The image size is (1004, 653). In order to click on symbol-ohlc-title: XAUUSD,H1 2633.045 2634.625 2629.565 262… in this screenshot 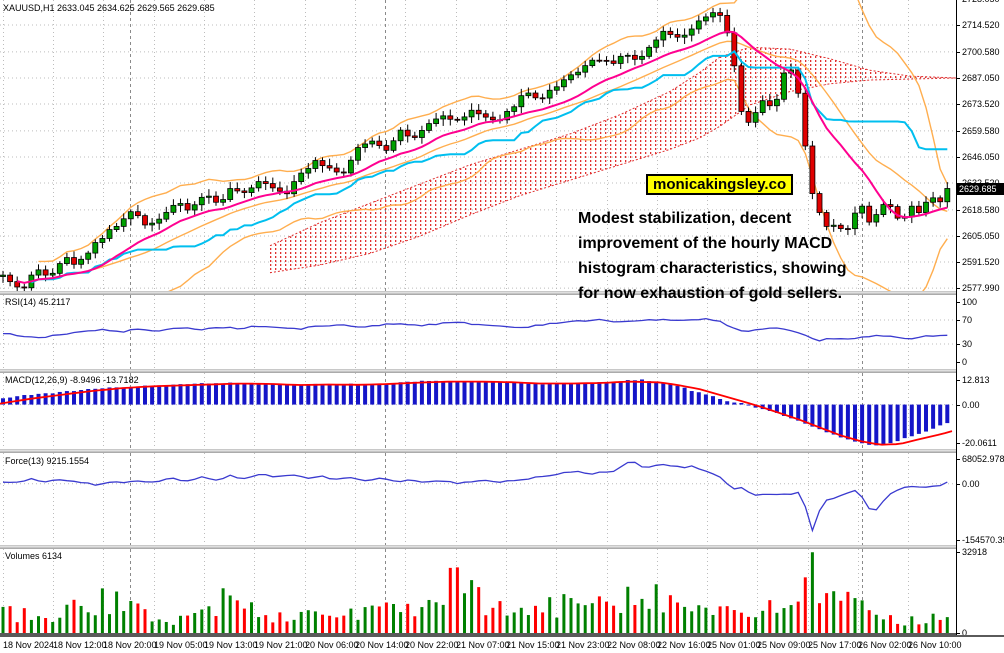, I will do `click(109, 8)`.